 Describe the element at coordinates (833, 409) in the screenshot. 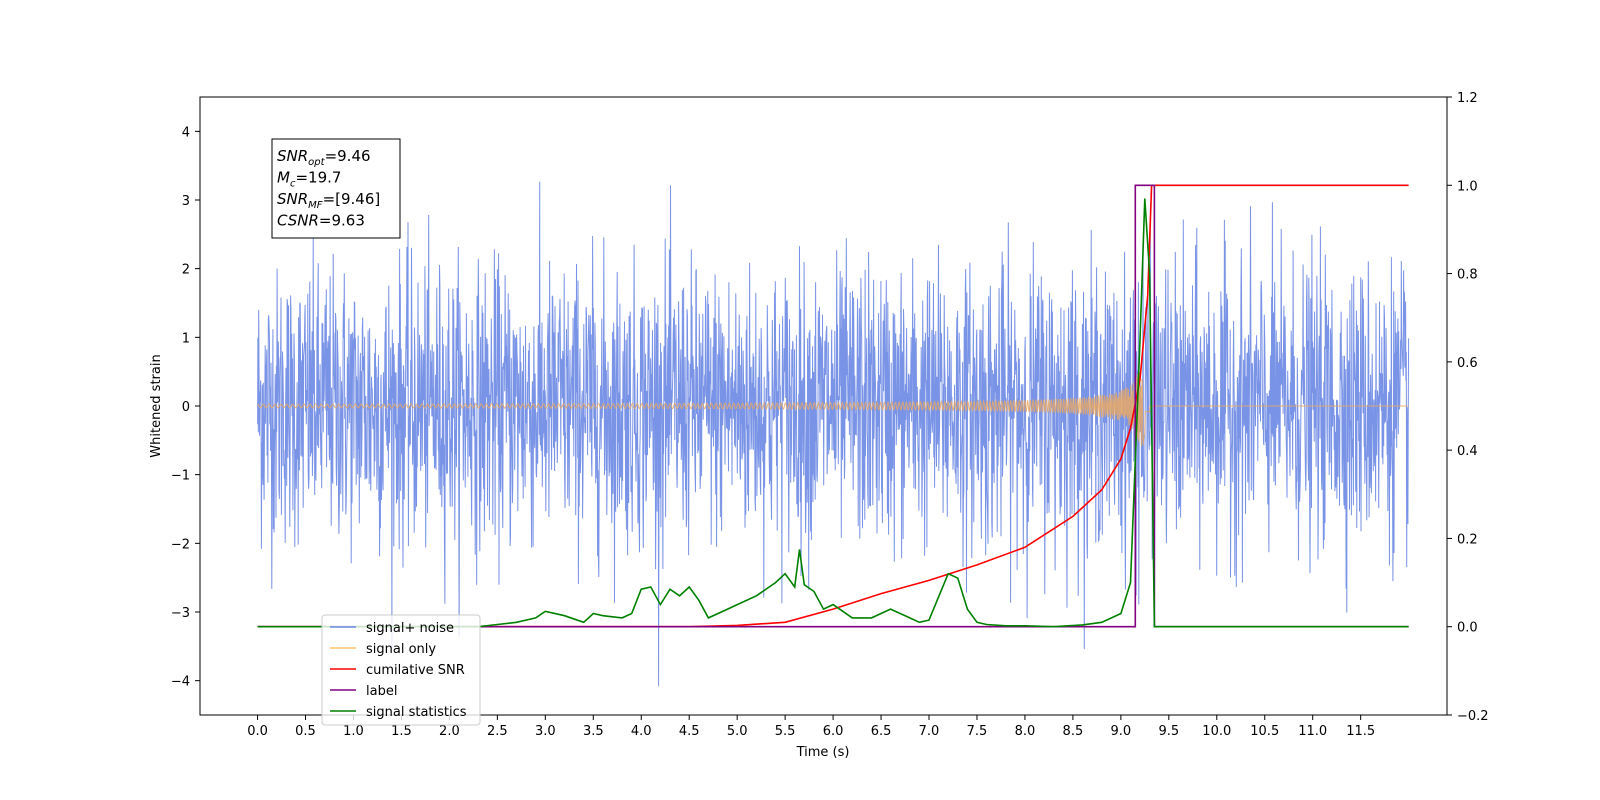

I see `series-line-signal-only` at that location.